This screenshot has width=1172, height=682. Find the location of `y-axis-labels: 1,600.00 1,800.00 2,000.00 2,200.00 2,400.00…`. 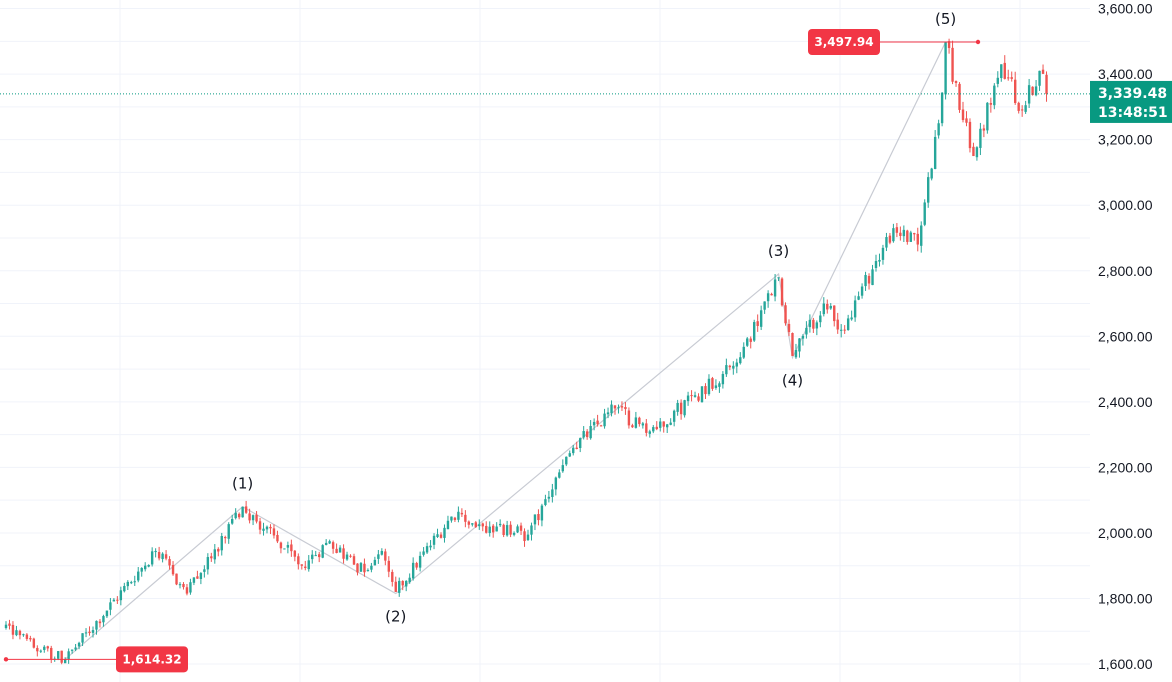

y-axis-labels: 1,600.00 1,800.00 2,000.00 2,200.00 2,400.00… is located at coordinates (1125, 336).